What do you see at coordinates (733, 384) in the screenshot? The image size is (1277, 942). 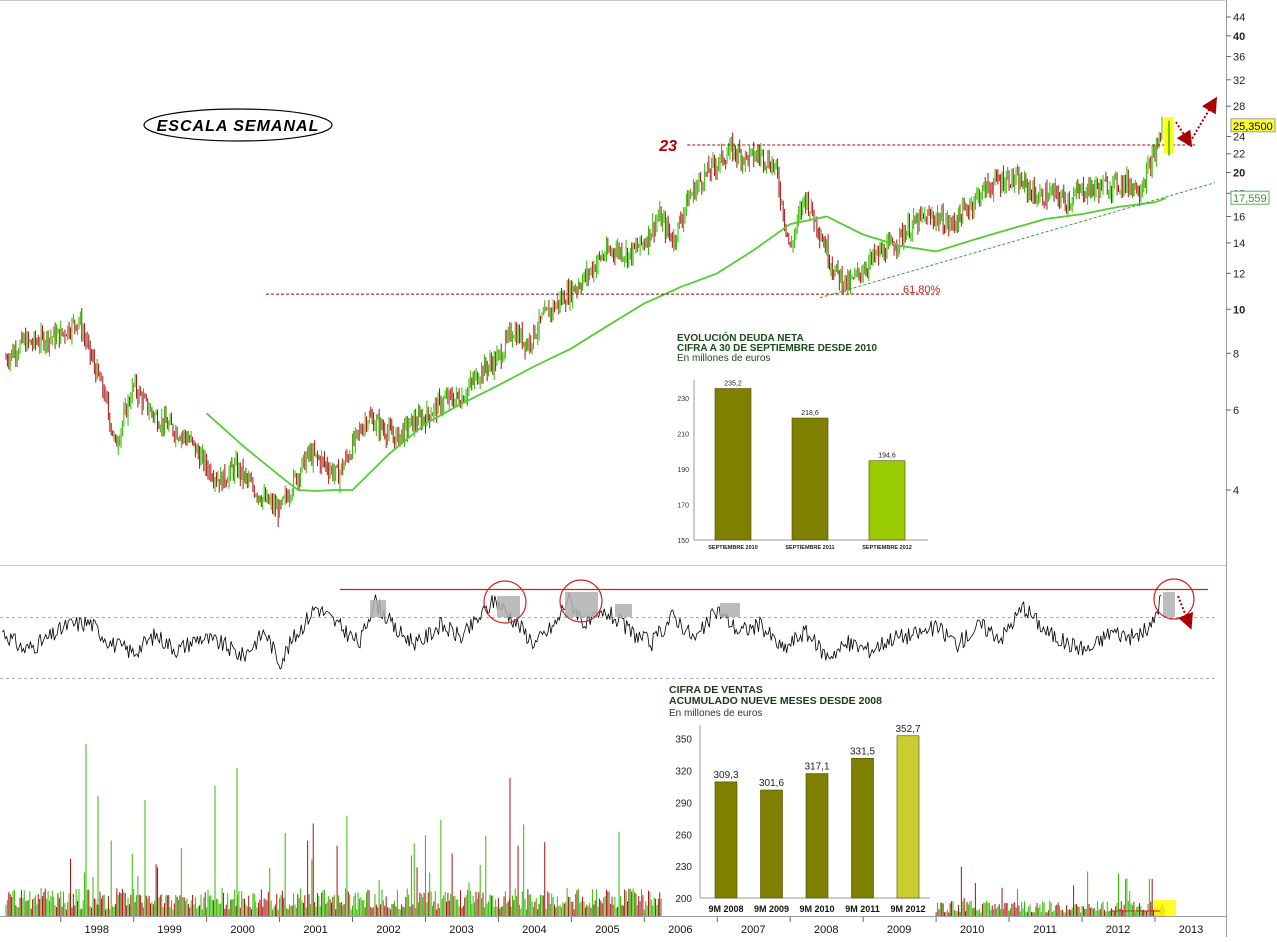 I see `debt-bar-value-label: 235,2` at bounding box center [733, 384].